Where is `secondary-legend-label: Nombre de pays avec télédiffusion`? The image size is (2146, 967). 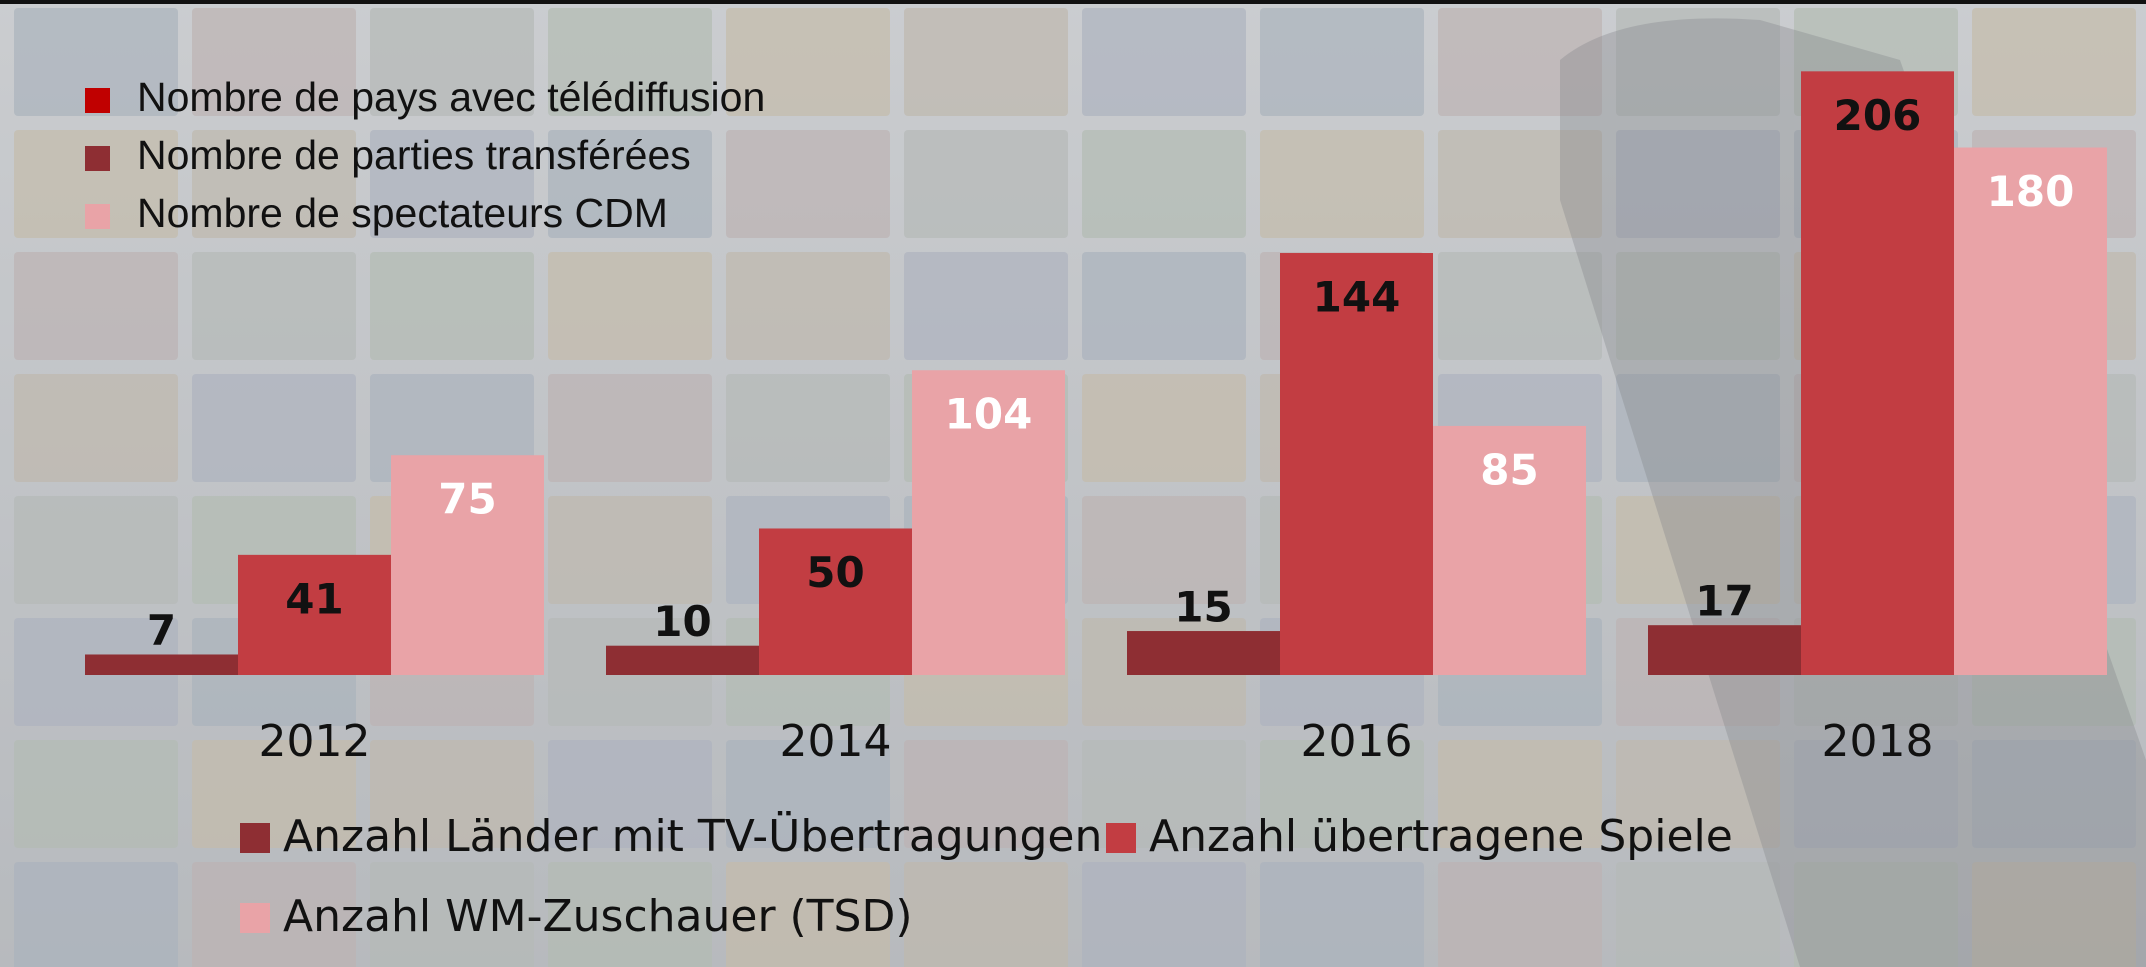 secondary-legend-label: Nombre de pays avec télédiffusion is located at coordinates (451, 97).